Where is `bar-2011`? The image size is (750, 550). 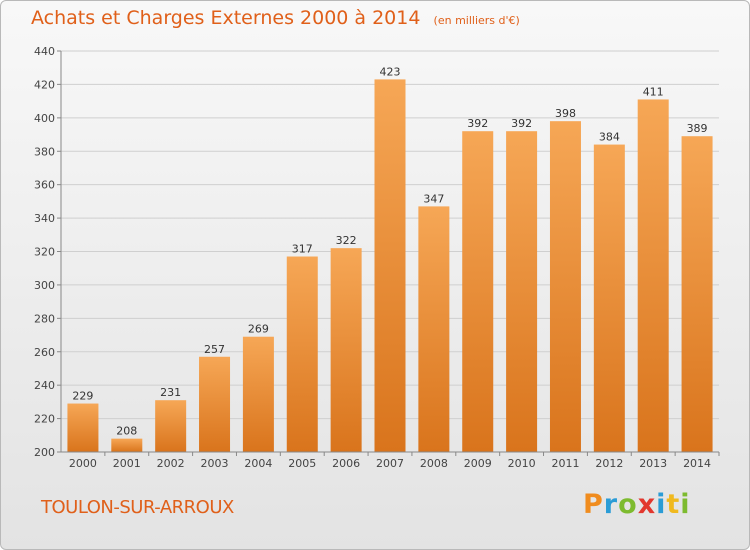
bar-2011 is located at coordinates (565, 287).